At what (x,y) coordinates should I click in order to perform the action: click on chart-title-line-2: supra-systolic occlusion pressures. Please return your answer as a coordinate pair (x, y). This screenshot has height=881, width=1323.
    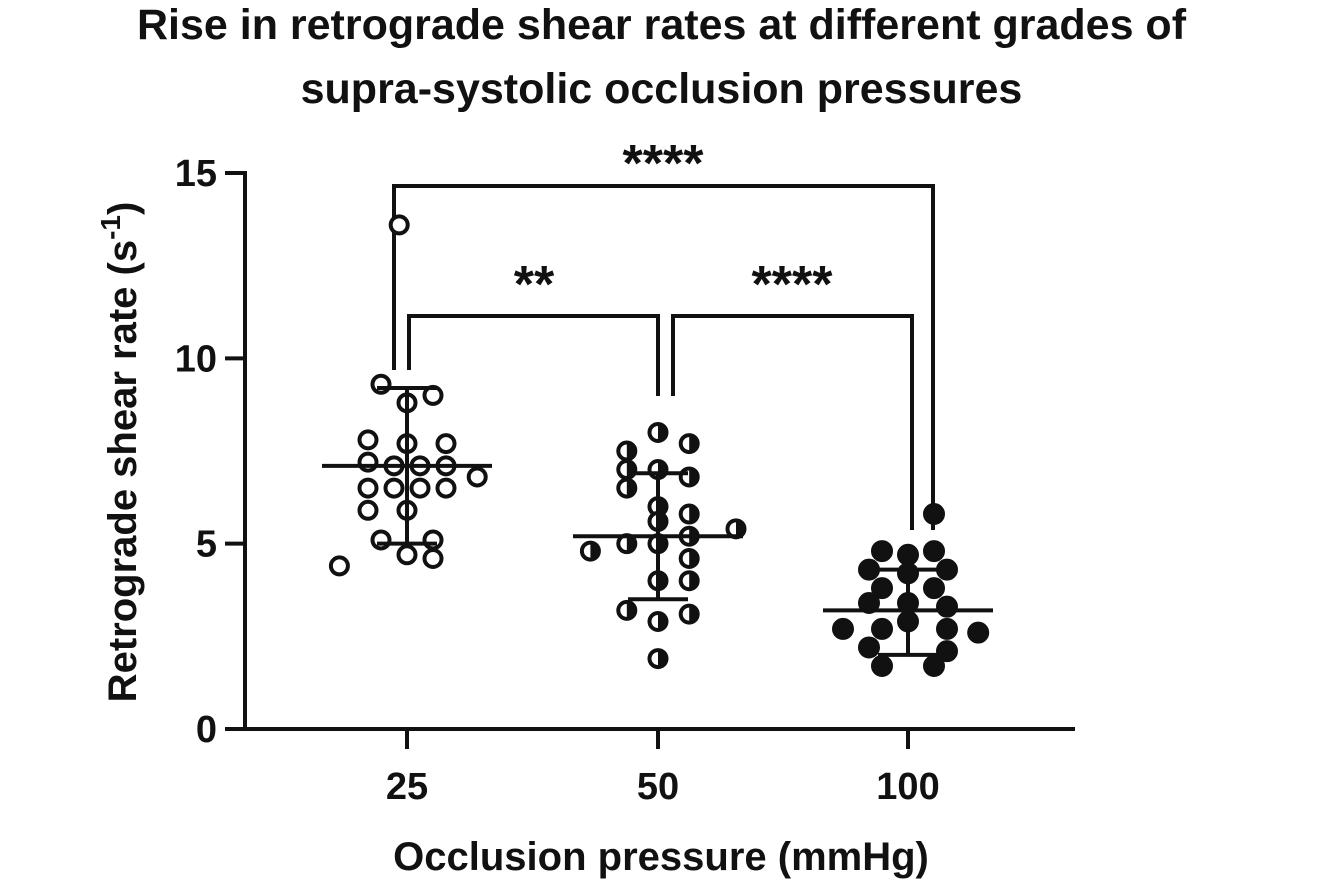
    Looking at the image, I should click on (661, 89).